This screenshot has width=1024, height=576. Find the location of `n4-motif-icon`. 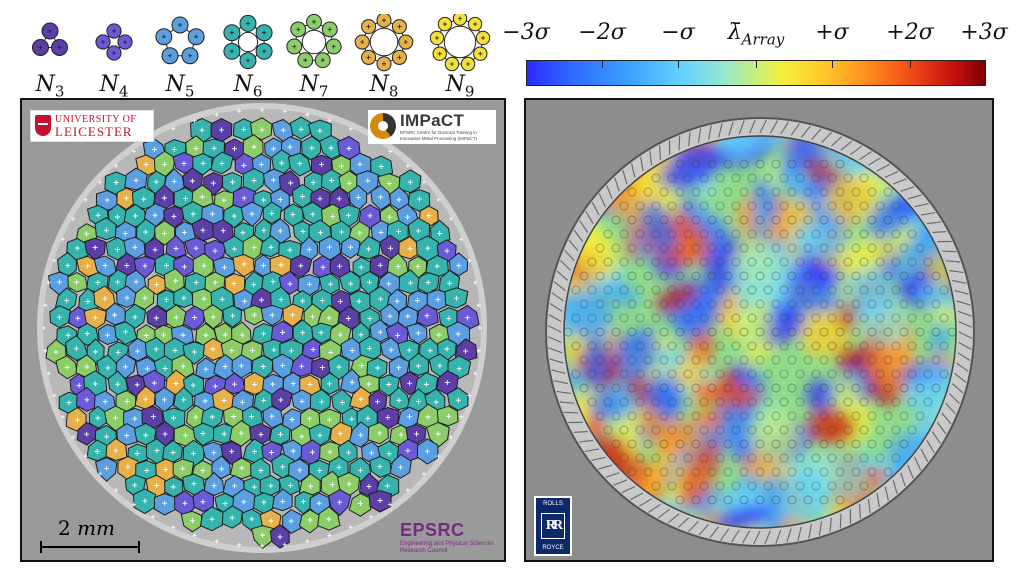

n4-motif-icon is located at coordinates (114, 42).